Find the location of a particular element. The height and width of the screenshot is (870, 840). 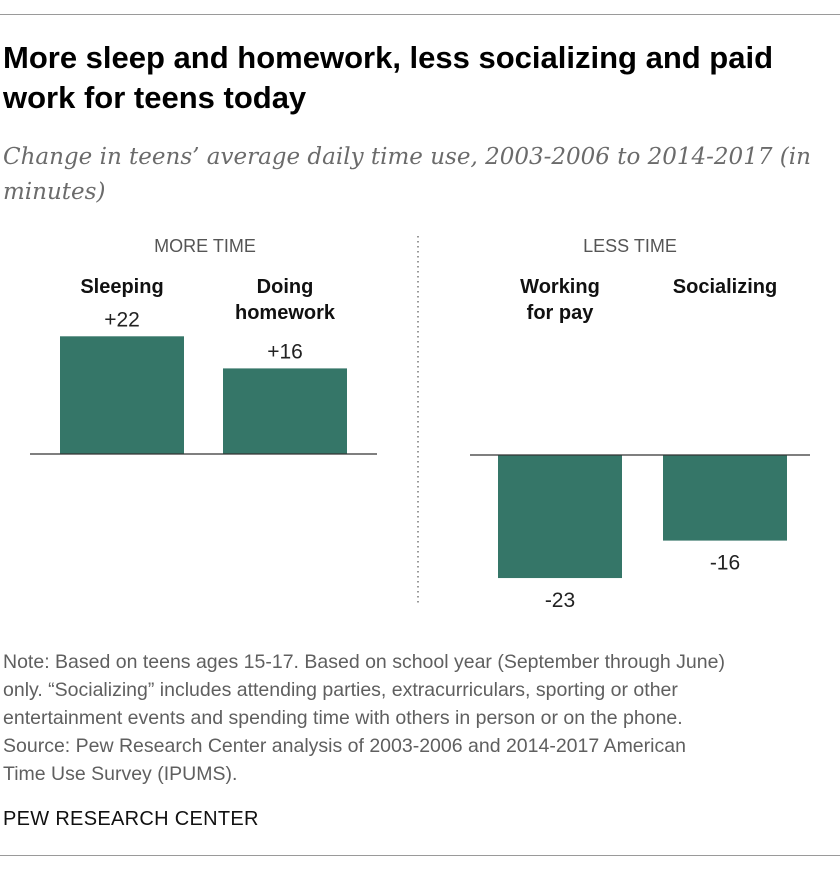

less-time-heading: LESS TIME is located at coordinates (630, 246).